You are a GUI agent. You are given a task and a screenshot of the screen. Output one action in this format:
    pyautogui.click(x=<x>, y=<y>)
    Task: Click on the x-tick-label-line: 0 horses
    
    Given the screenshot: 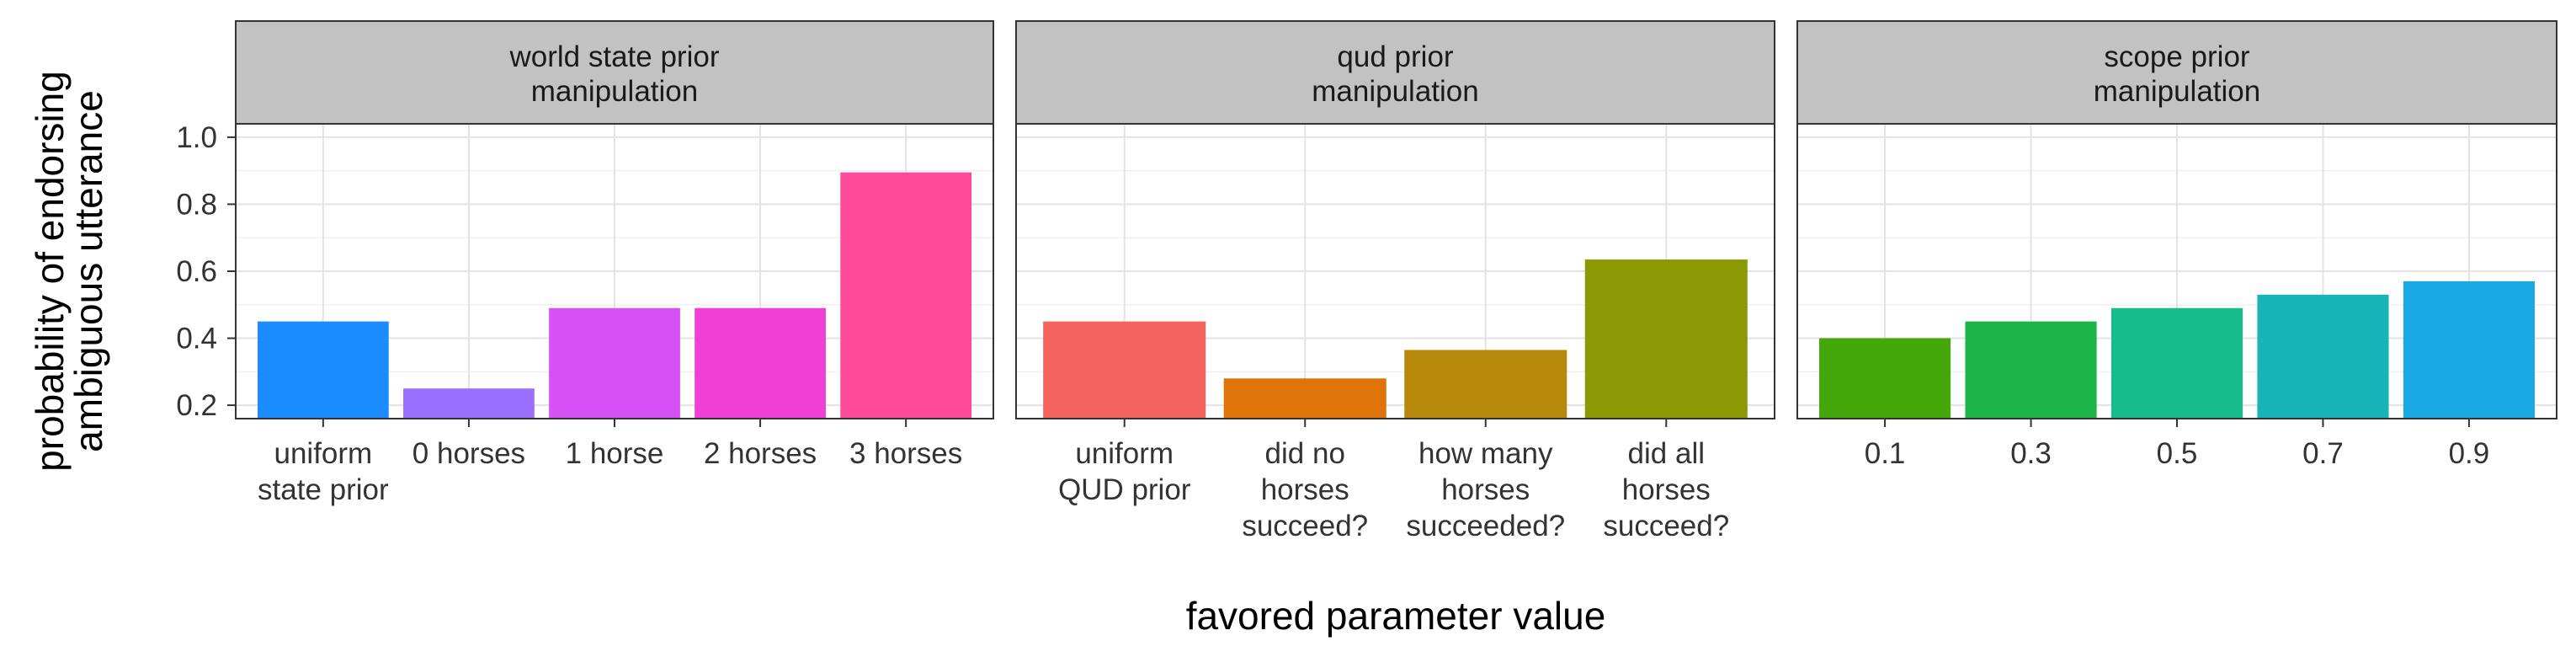 What is the action you would take?
    pyautogui.click(x=469, y=453)
    